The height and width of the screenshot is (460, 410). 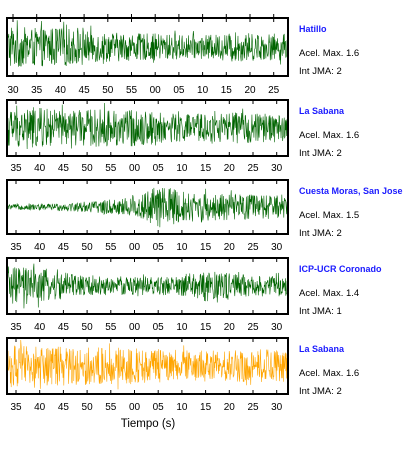 I want to click on station-name: ICP-UCR Coronado, so click(x=340, y=269).